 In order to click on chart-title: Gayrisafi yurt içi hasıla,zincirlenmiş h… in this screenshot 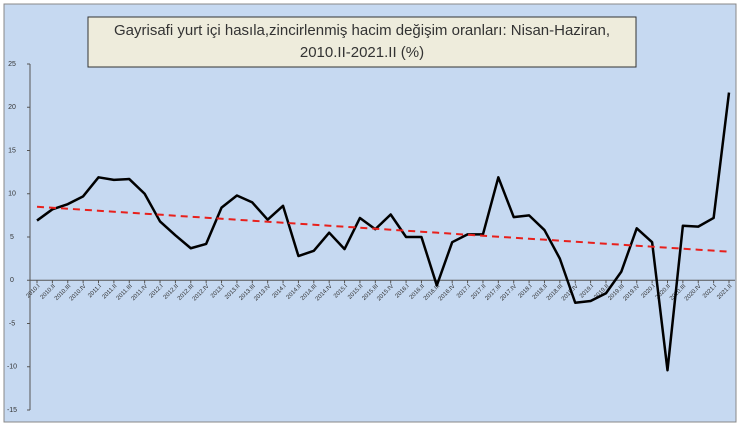, I will do `click(362, 30)`.